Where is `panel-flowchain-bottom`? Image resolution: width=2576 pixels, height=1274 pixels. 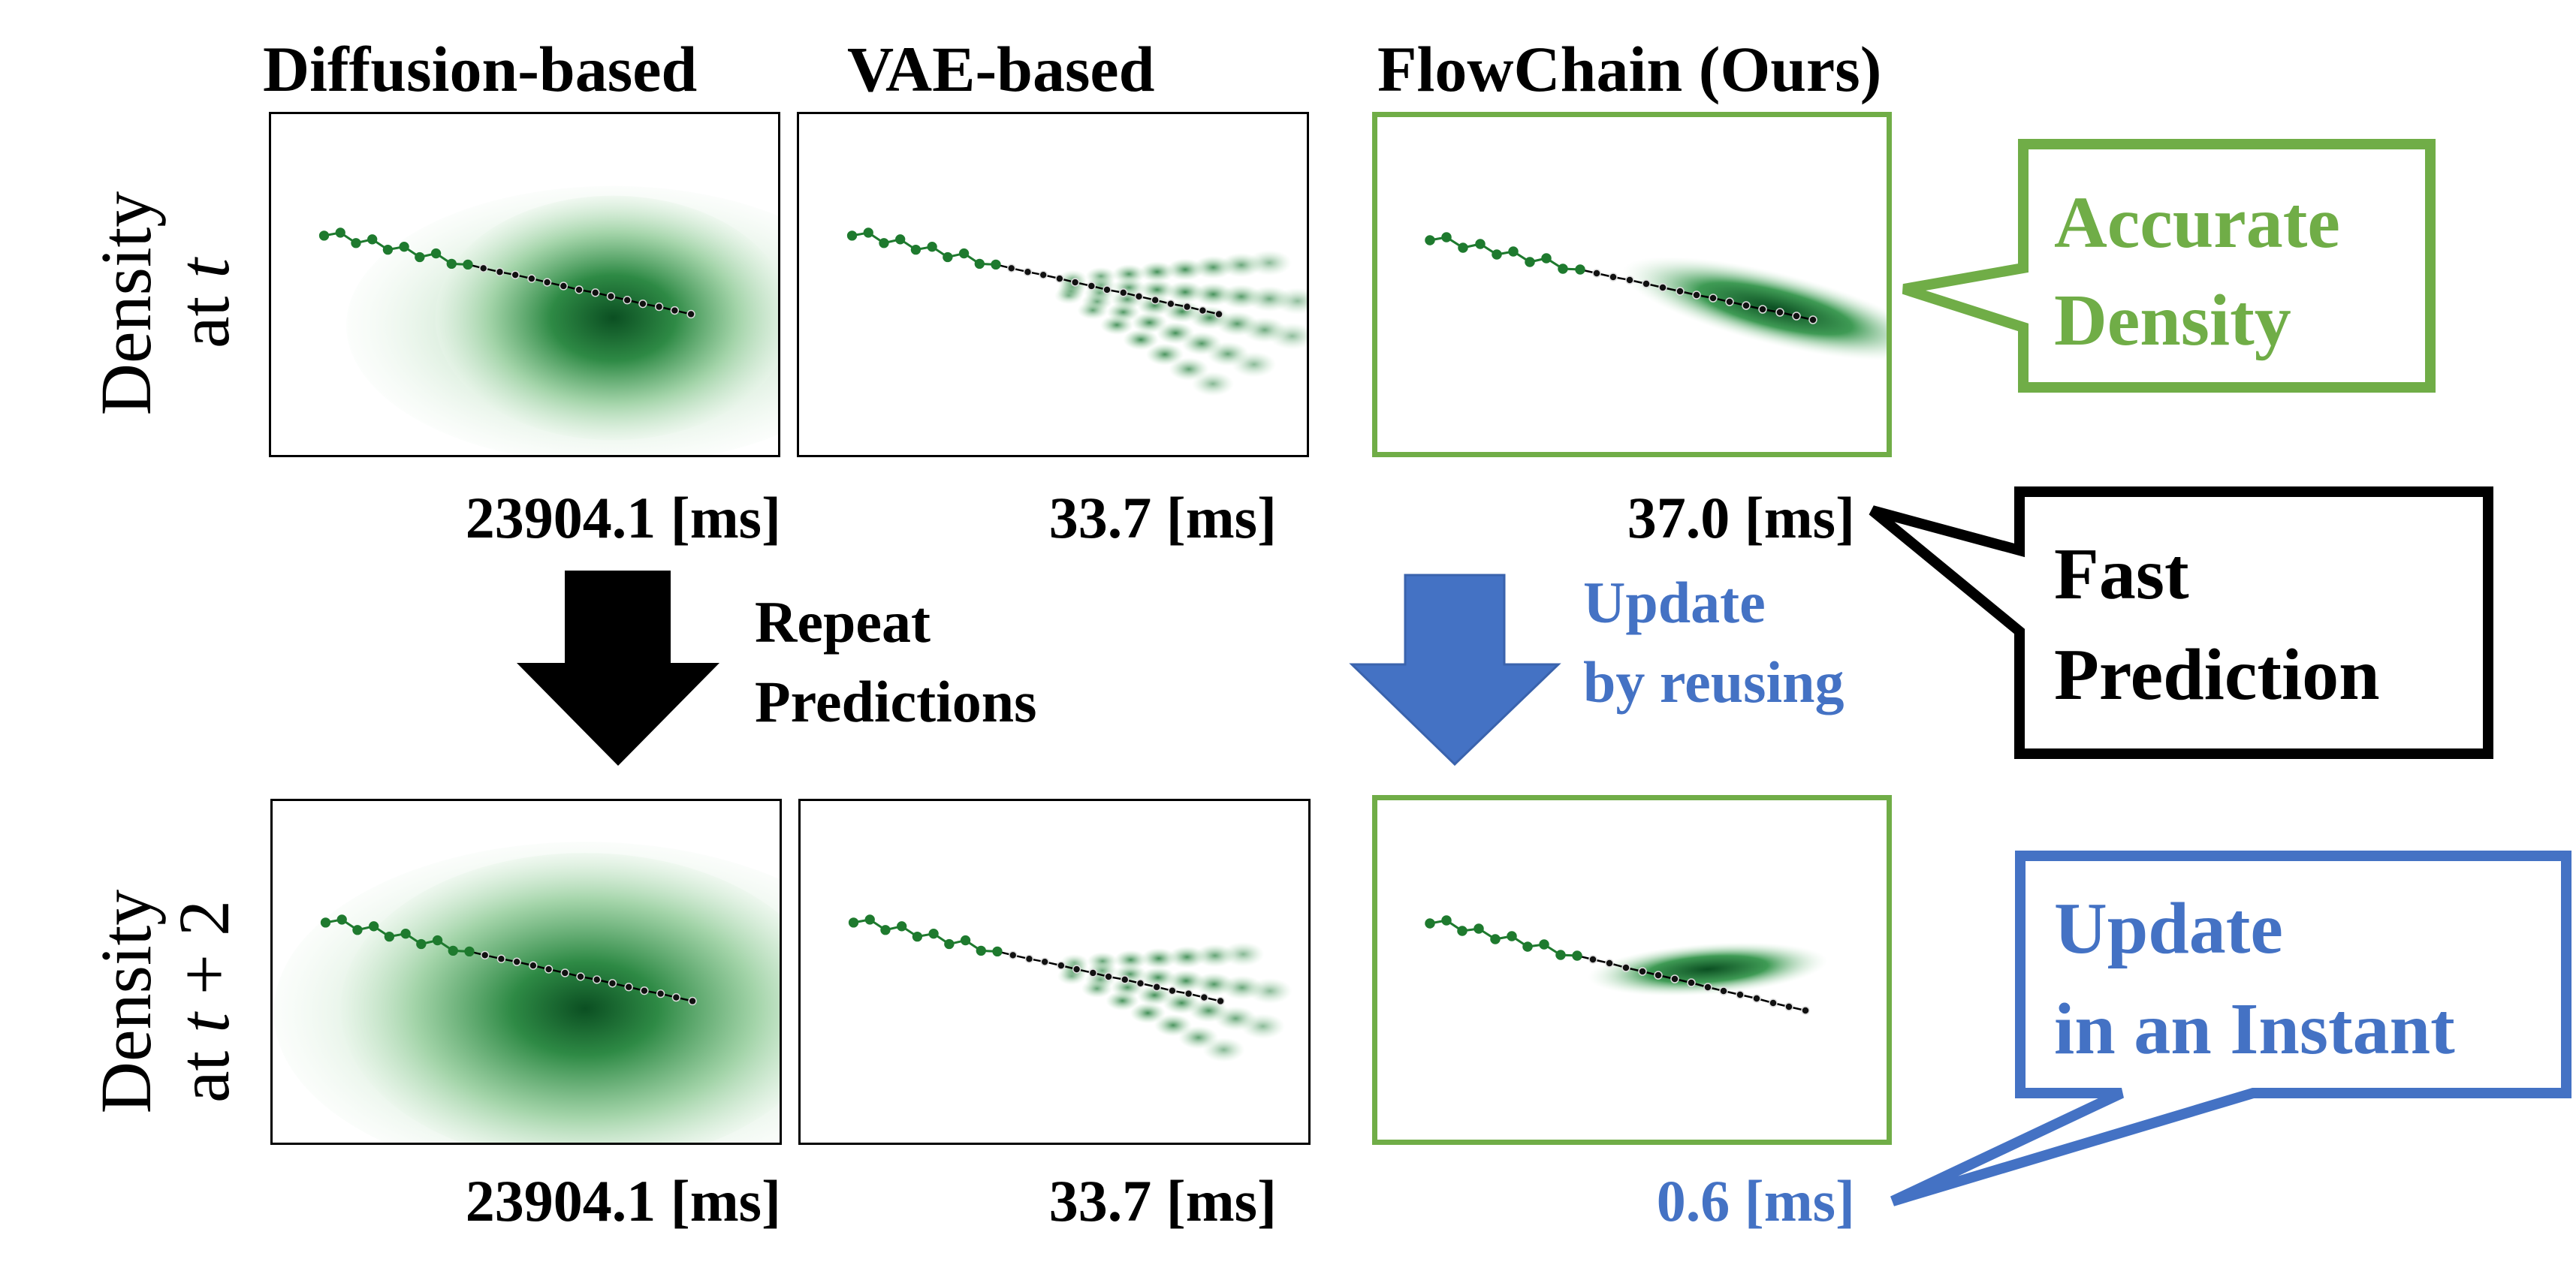
panel-flowchain-bottom is located at coordinates (1632, 970).